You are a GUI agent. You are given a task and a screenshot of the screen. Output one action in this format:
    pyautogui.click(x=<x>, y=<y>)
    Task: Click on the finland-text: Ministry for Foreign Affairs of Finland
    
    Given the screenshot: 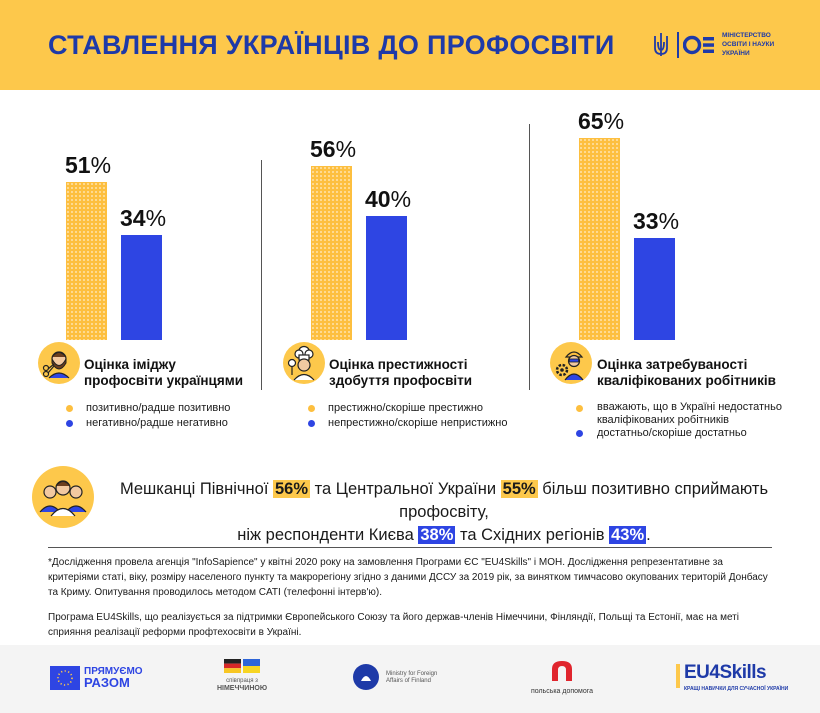 What is the action you would take?
    pyautogui.click(x=411, y=678)
    